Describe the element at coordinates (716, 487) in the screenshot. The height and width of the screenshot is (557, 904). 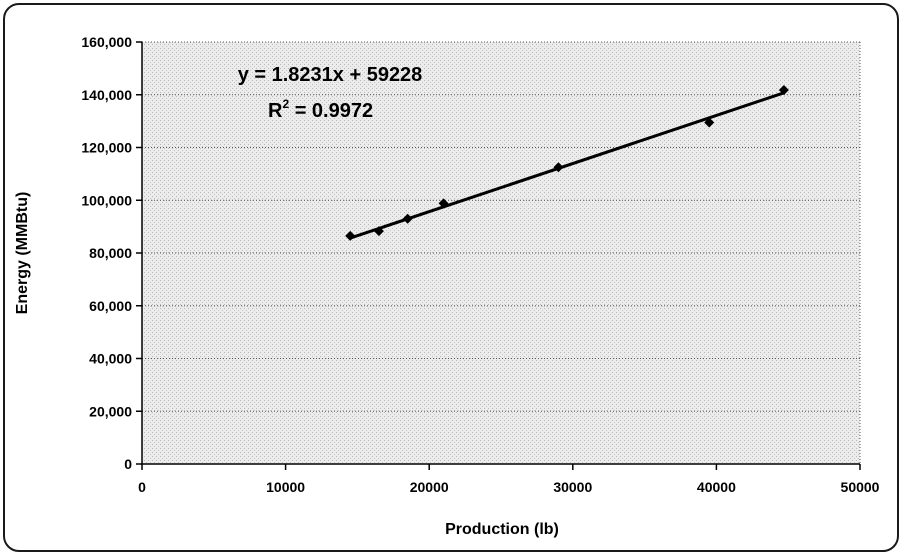
I see `x-tick-label: 40000` at that location.